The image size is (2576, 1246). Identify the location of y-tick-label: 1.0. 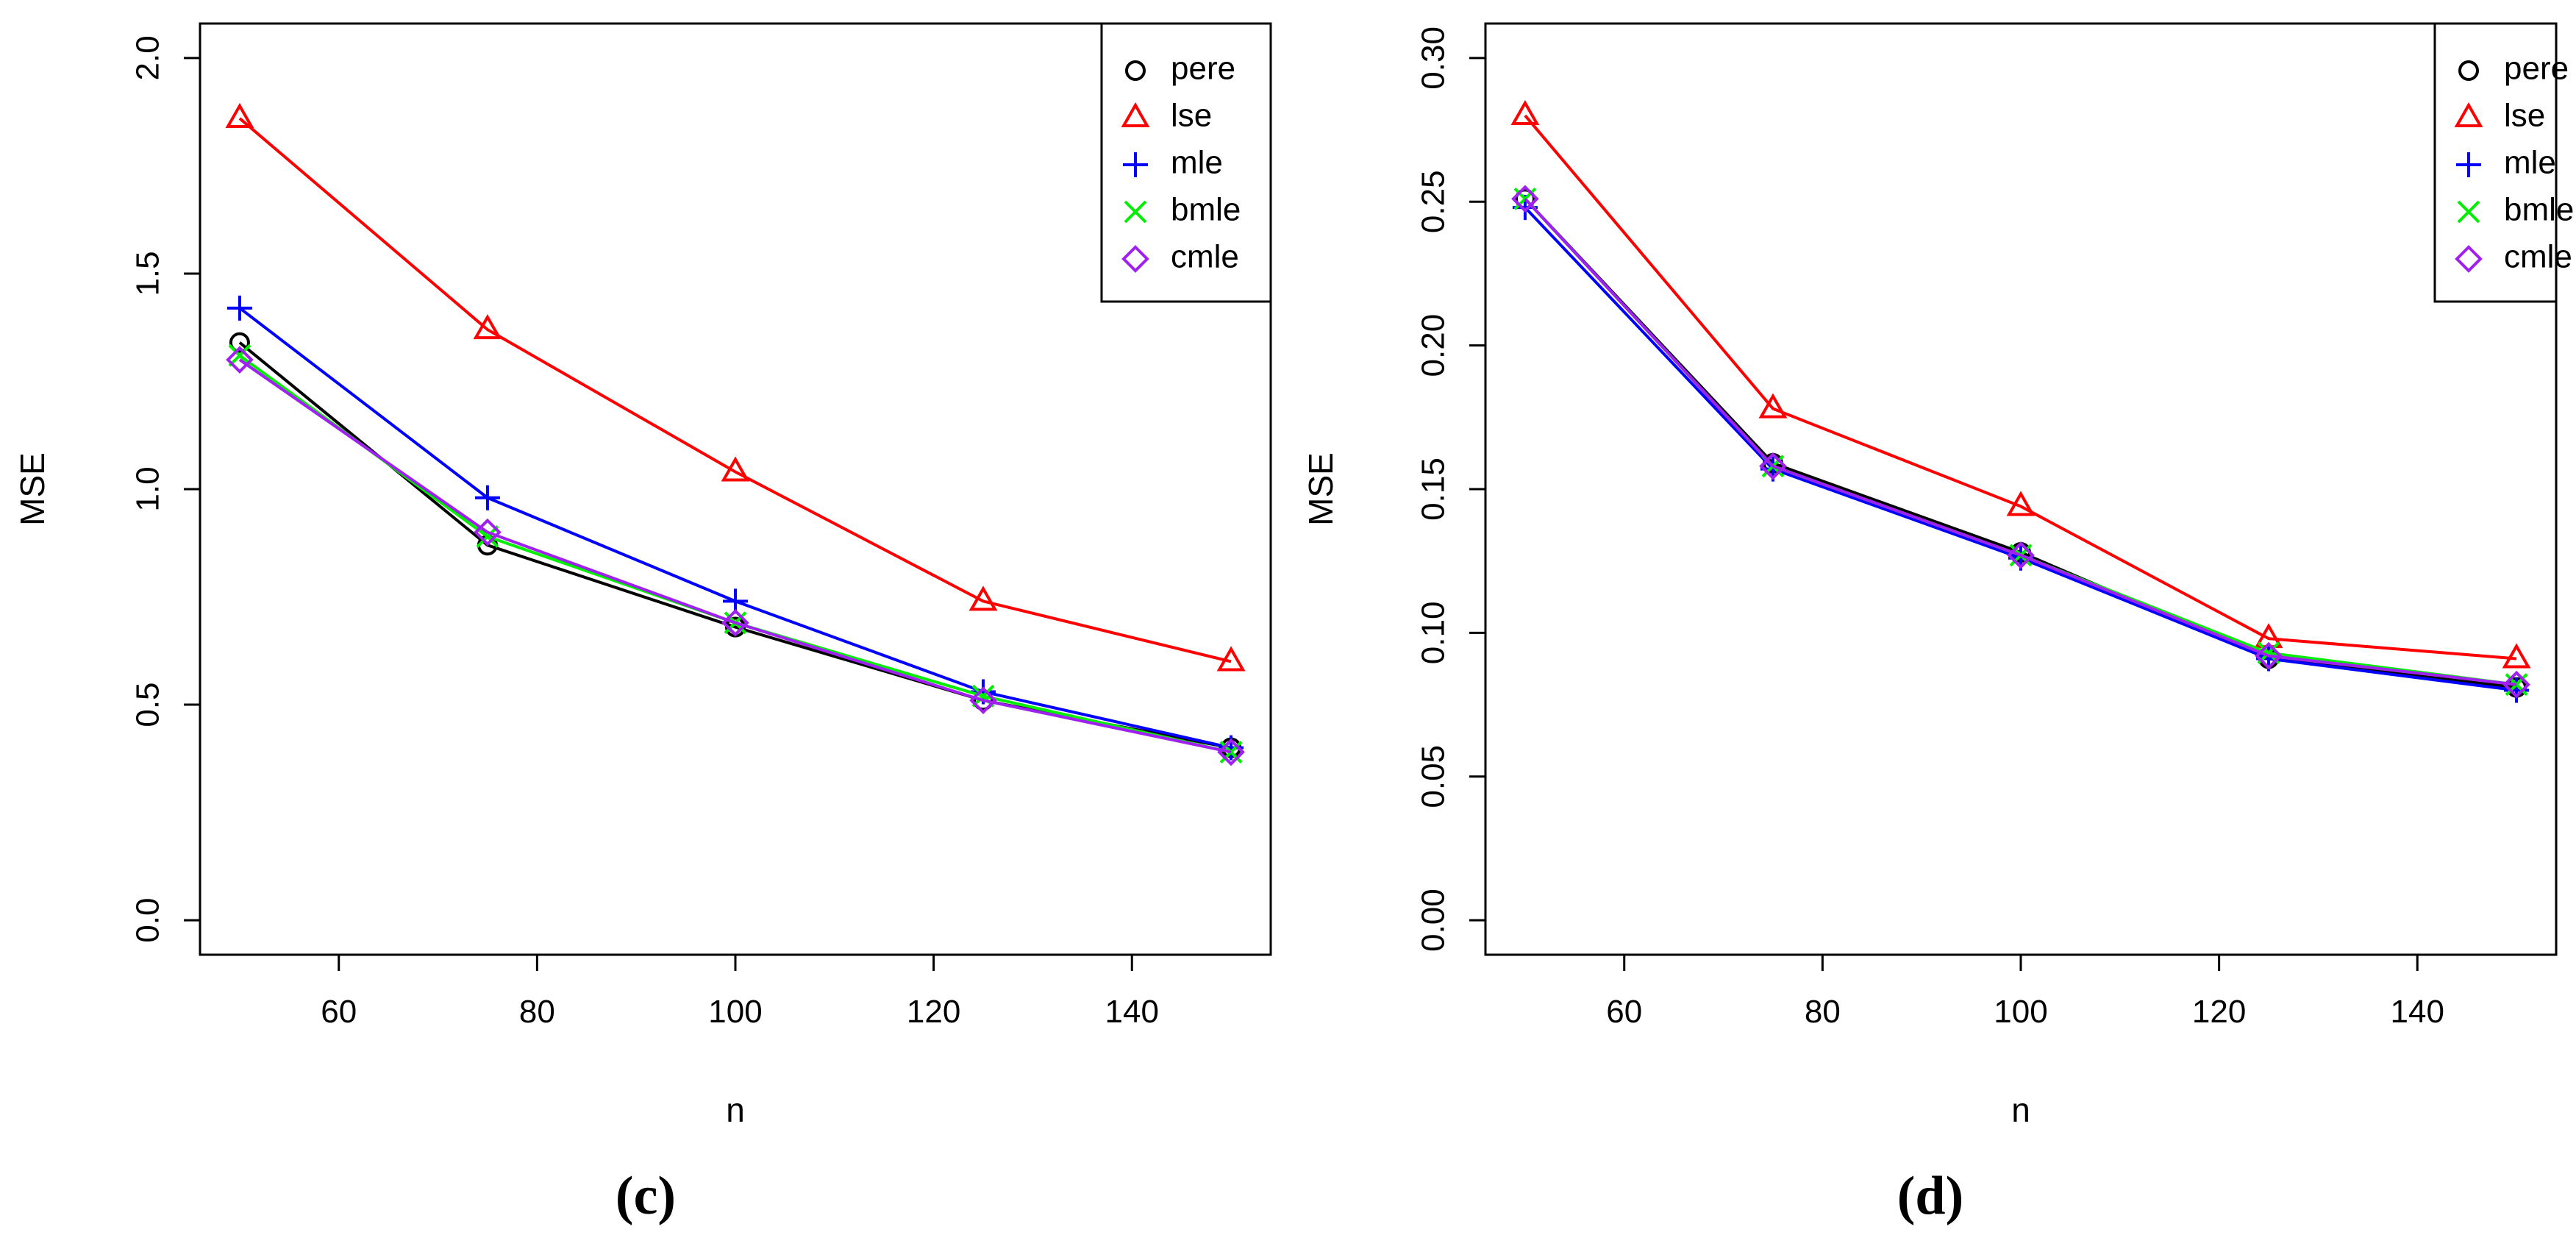
(148, 488).